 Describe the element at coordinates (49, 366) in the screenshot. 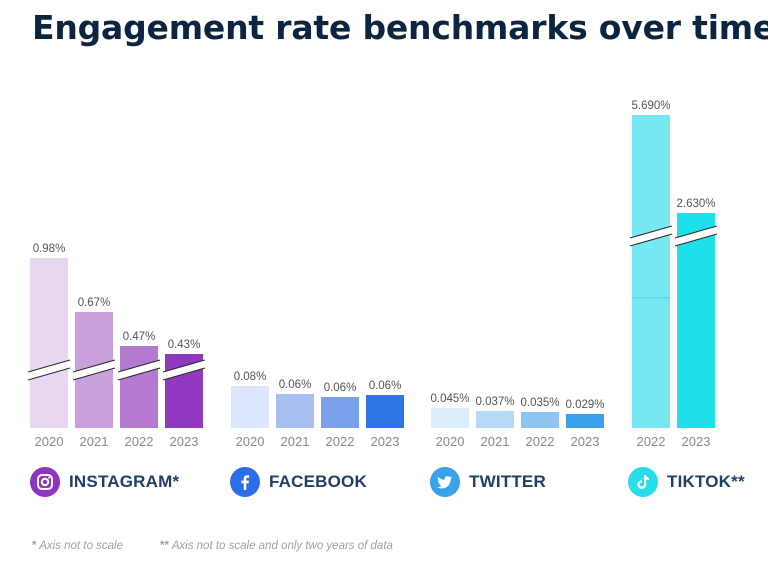

I see `axis-break-line-top-instagram-2020` at that location.